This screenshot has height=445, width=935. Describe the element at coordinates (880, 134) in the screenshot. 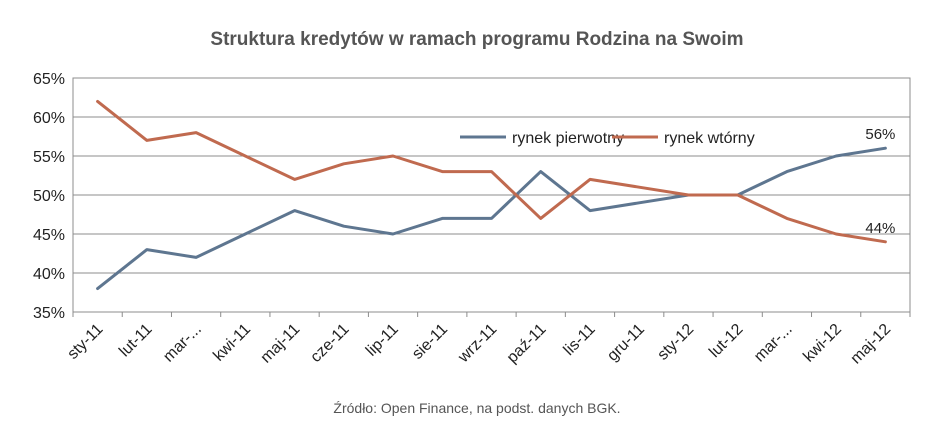

I see `data-label: 56%` at that location.